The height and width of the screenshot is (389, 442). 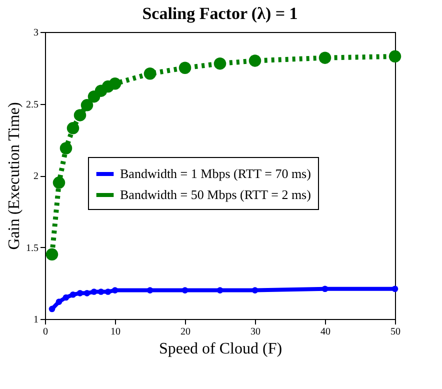 What do you see at coordinates (215, 194) in the screenshot?
I see `legend-label: Bandwidth = 50 Mbps (RTT = 2 ms)` at bounding box center [215, 194].